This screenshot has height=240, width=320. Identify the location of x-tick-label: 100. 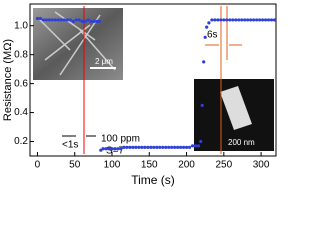
(112, 165).